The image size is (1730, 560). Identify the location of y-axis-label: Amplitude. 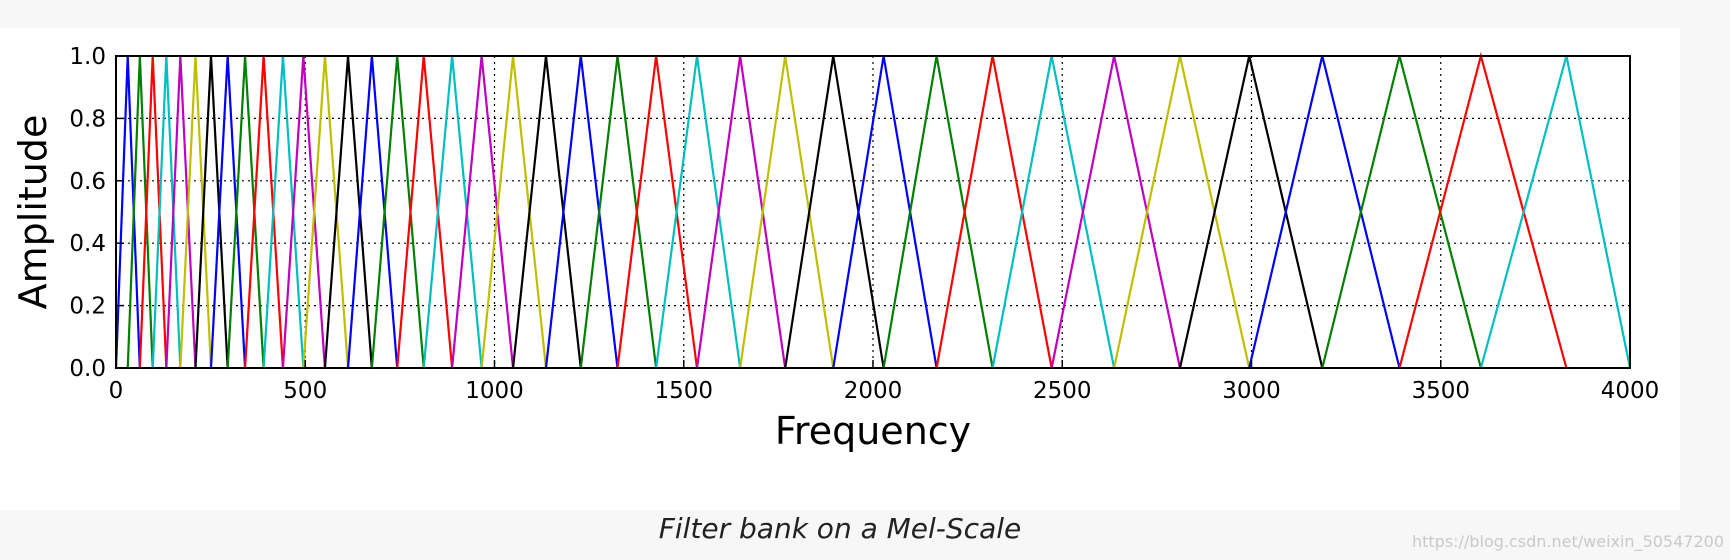
(33, 212).